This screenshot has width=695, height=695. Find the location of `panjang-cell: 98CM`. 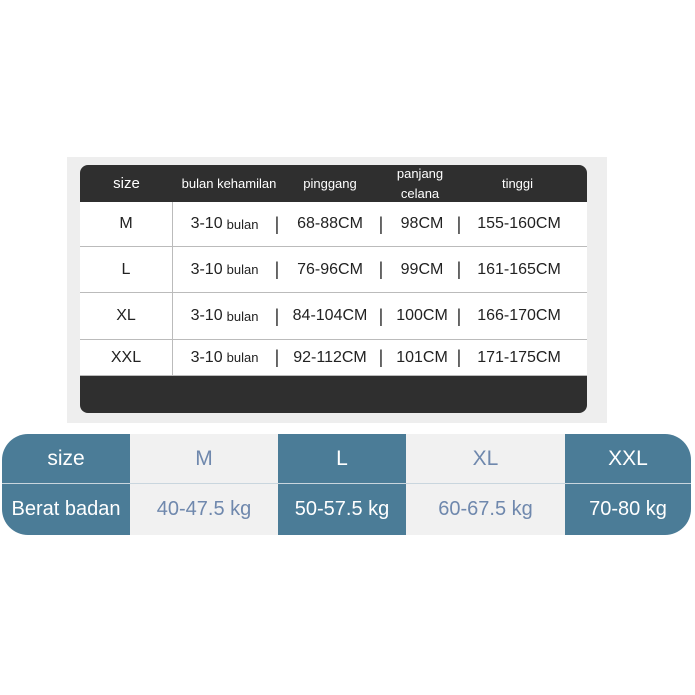

panjang-cell: 98CM is located at coordinates (422, 223).